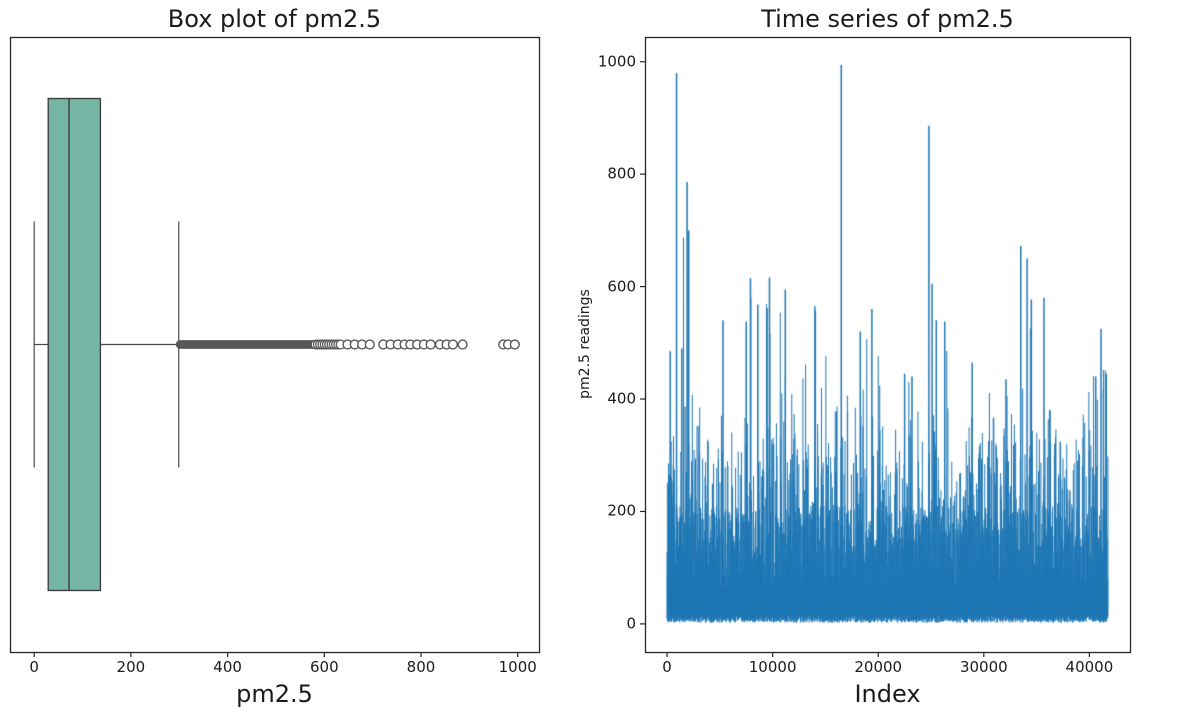 The width and height of the screenshot is (1182, 716). Describe the element at coordinates (274, 19) in the screenshot. I see `boxplot-title: Box plot of pm2.5` at that location.